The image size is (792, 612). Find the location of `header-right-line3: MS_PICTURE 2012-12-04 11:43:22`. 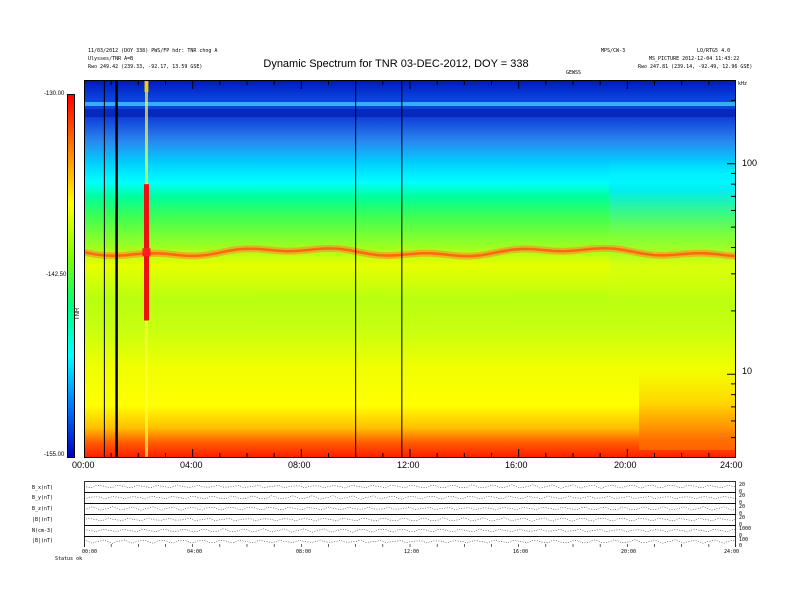

header-right-line3: MS_PICTURE 2012-12-04 11:43:22 is located at coordinates (694, 59).